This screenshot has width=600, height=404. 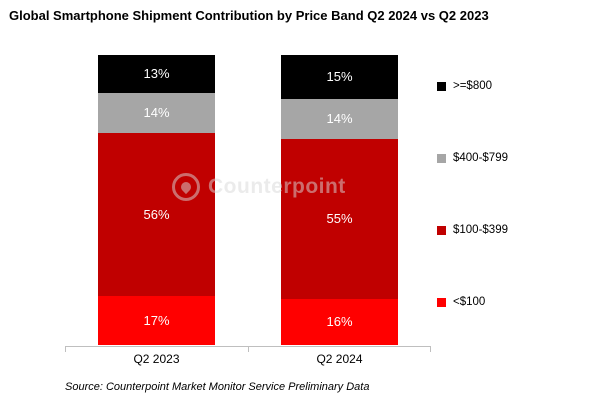 I want to click on bar-segment: 15%, so click(x=339, y=77).